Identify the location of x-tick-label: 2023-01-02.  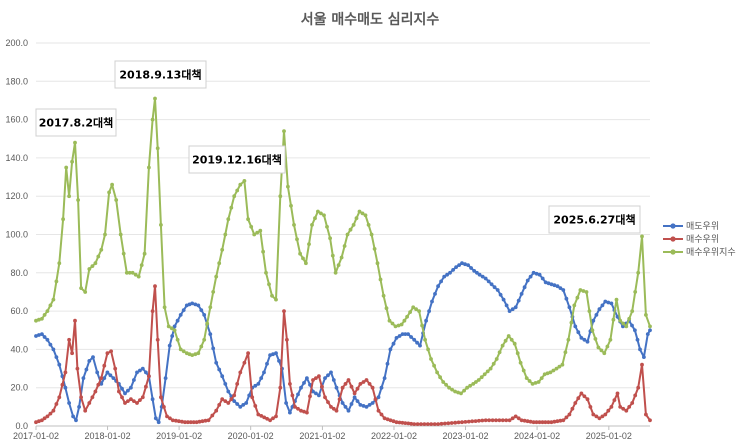
(466, 436).